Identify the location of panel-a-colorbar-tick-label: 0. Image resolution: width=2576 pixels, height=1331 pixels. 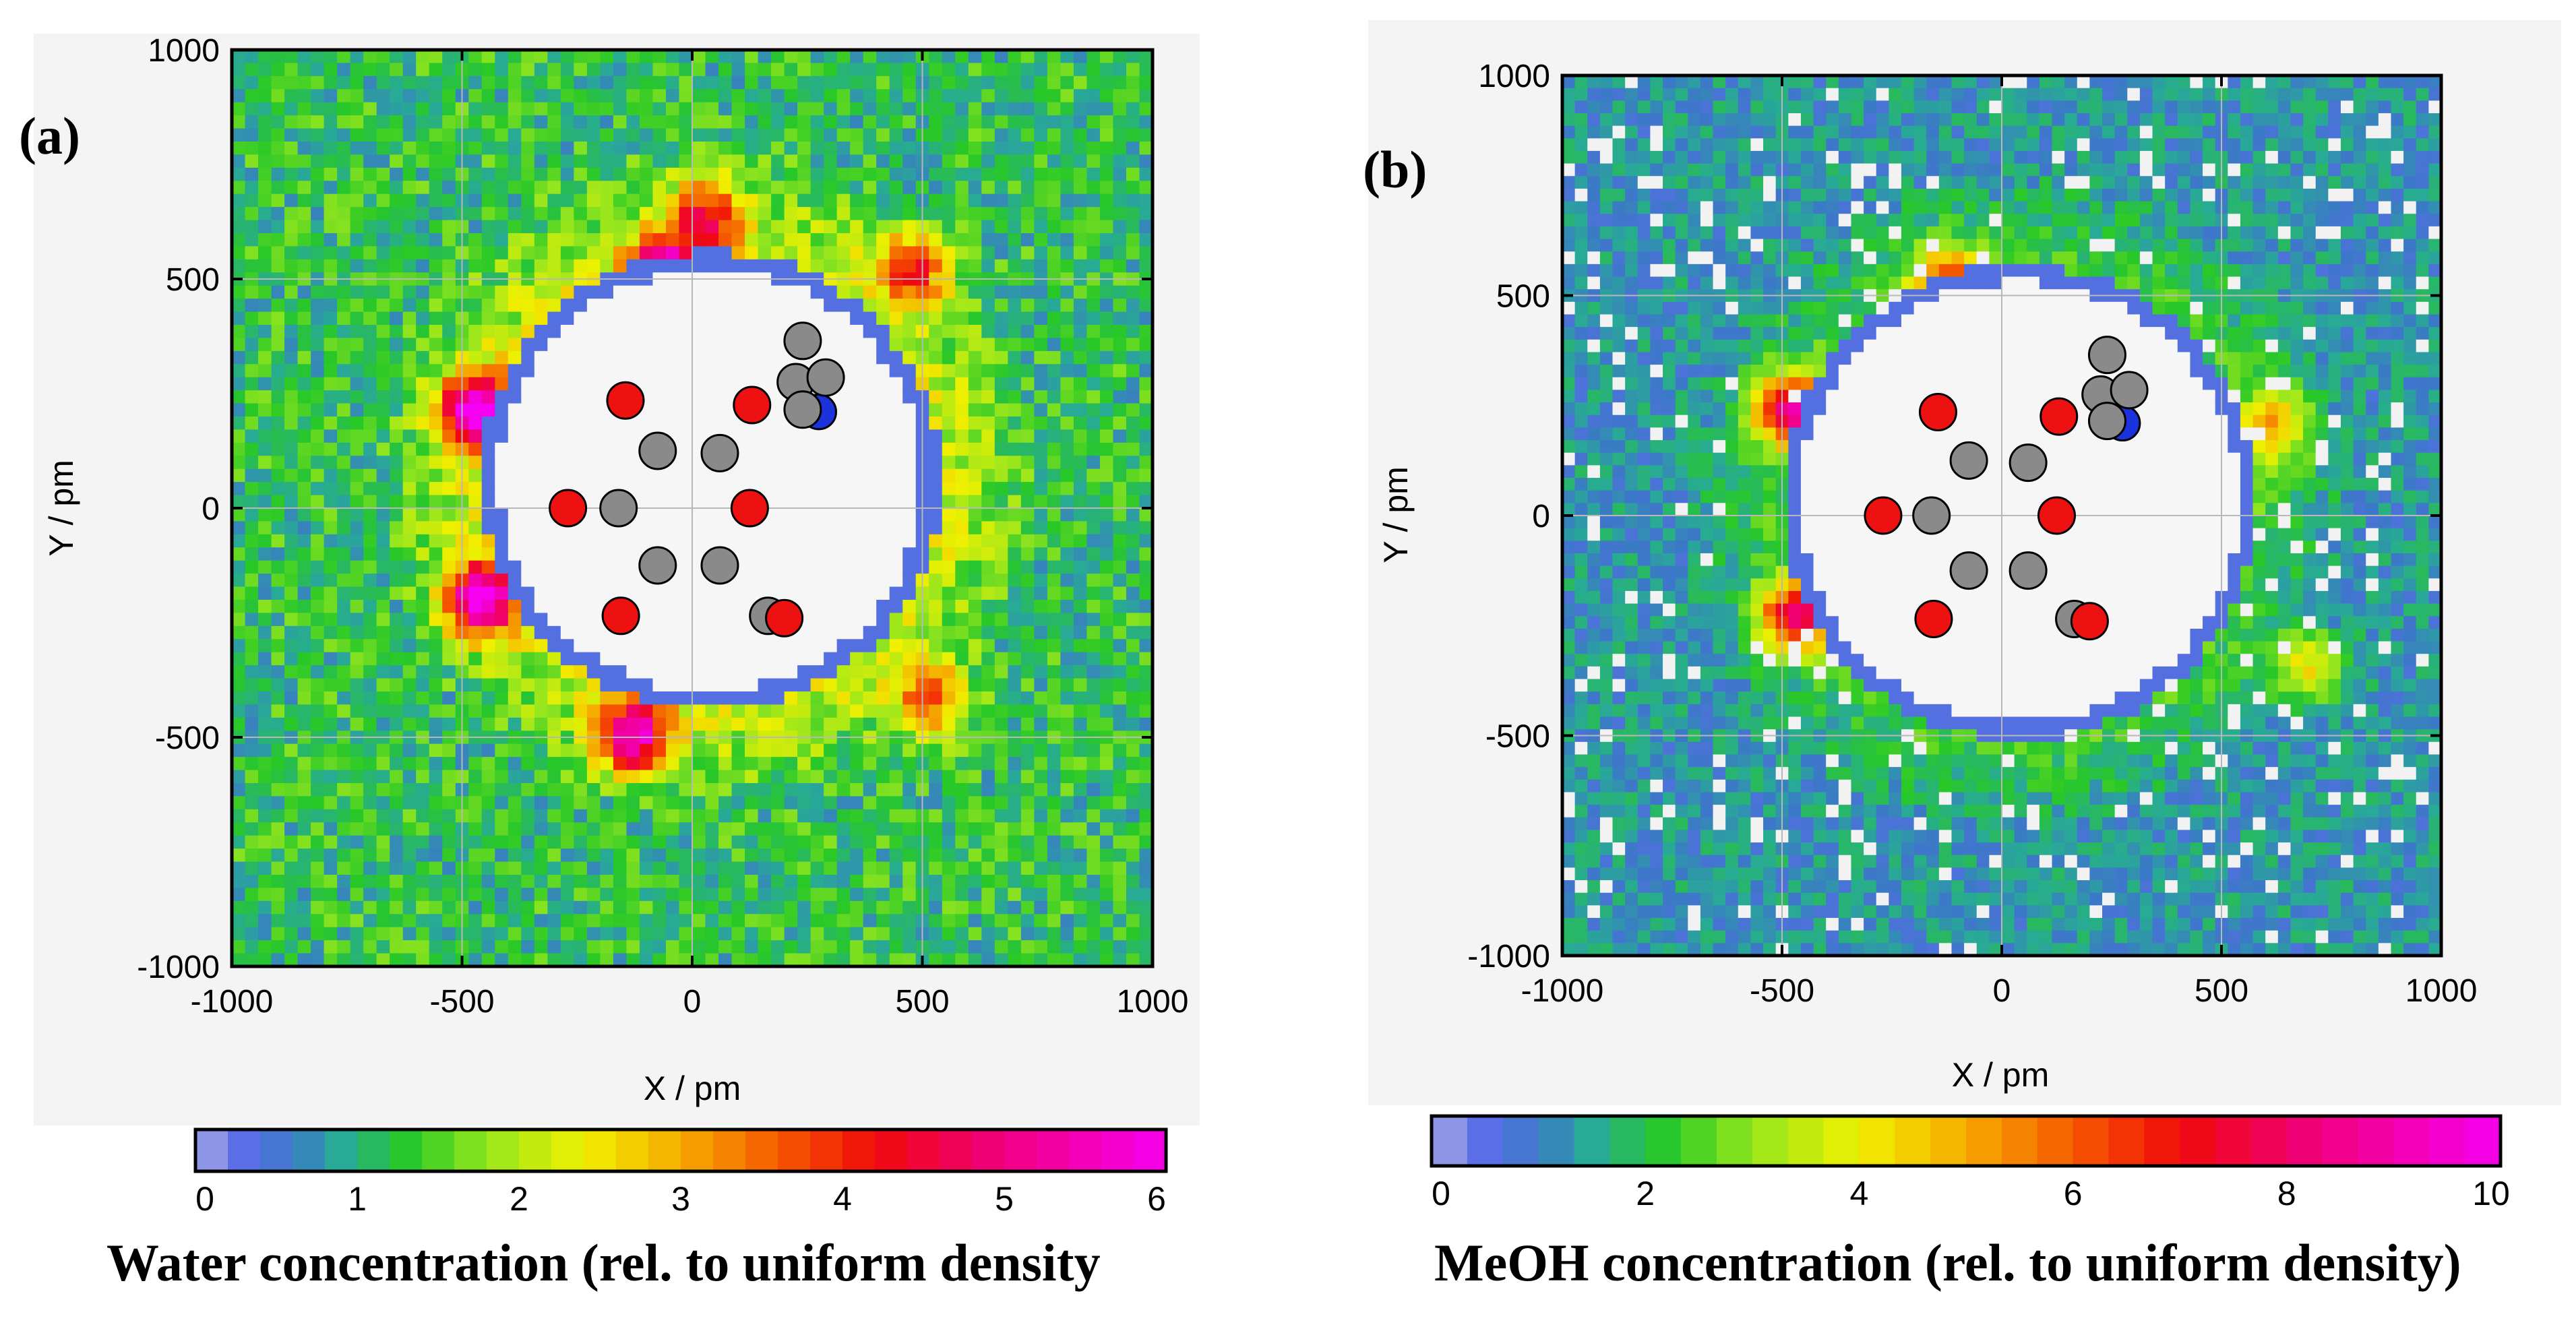
(205, 1199).